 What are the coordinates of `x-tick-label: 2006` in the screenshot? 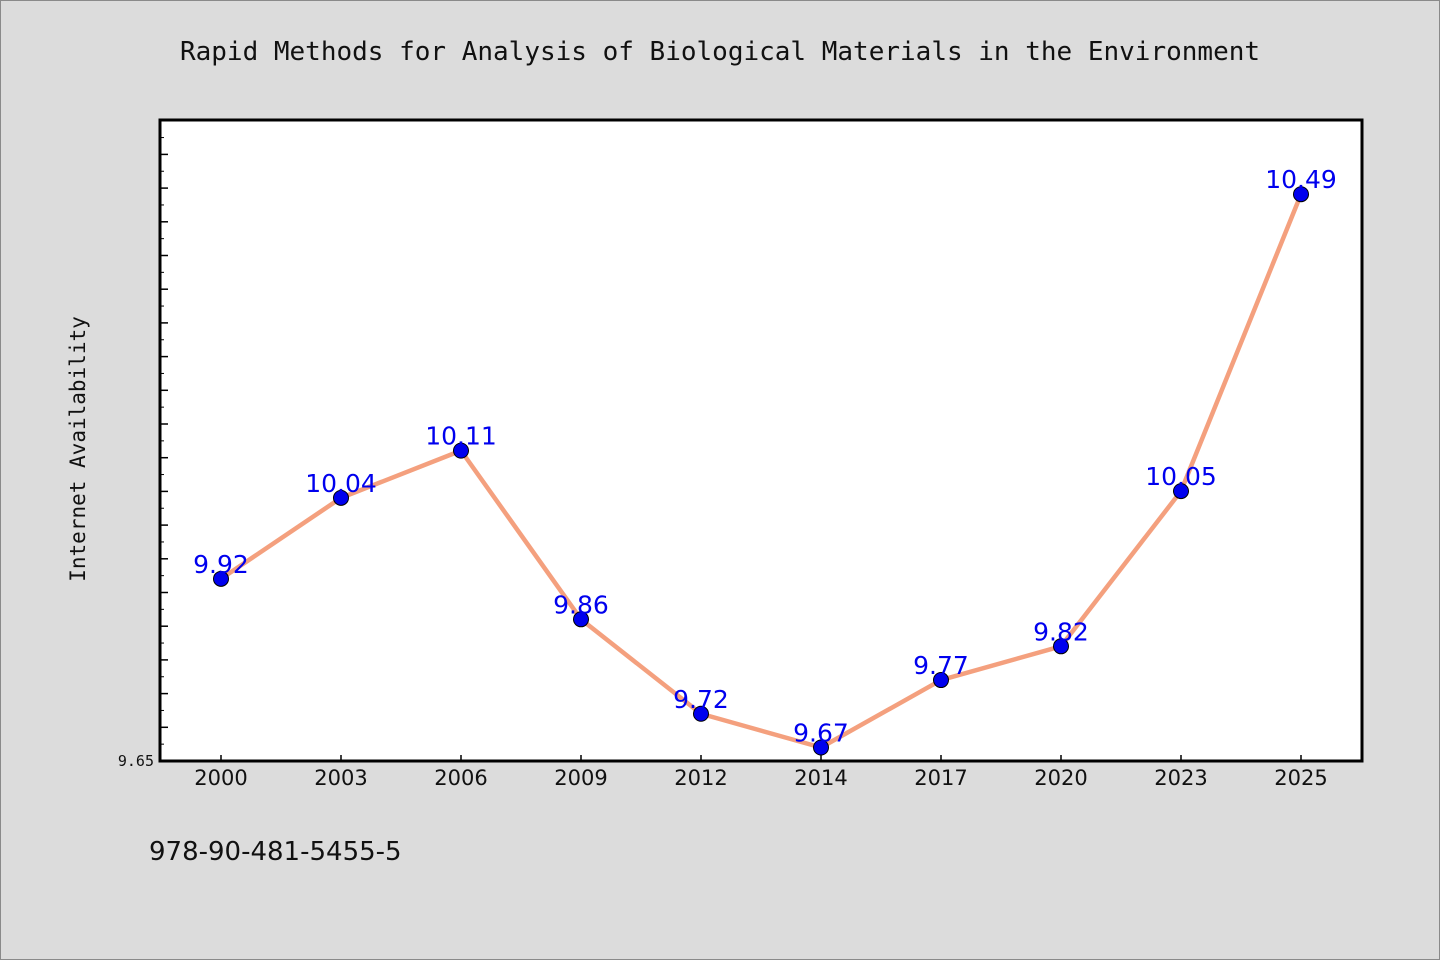 It's located at (460, 778).